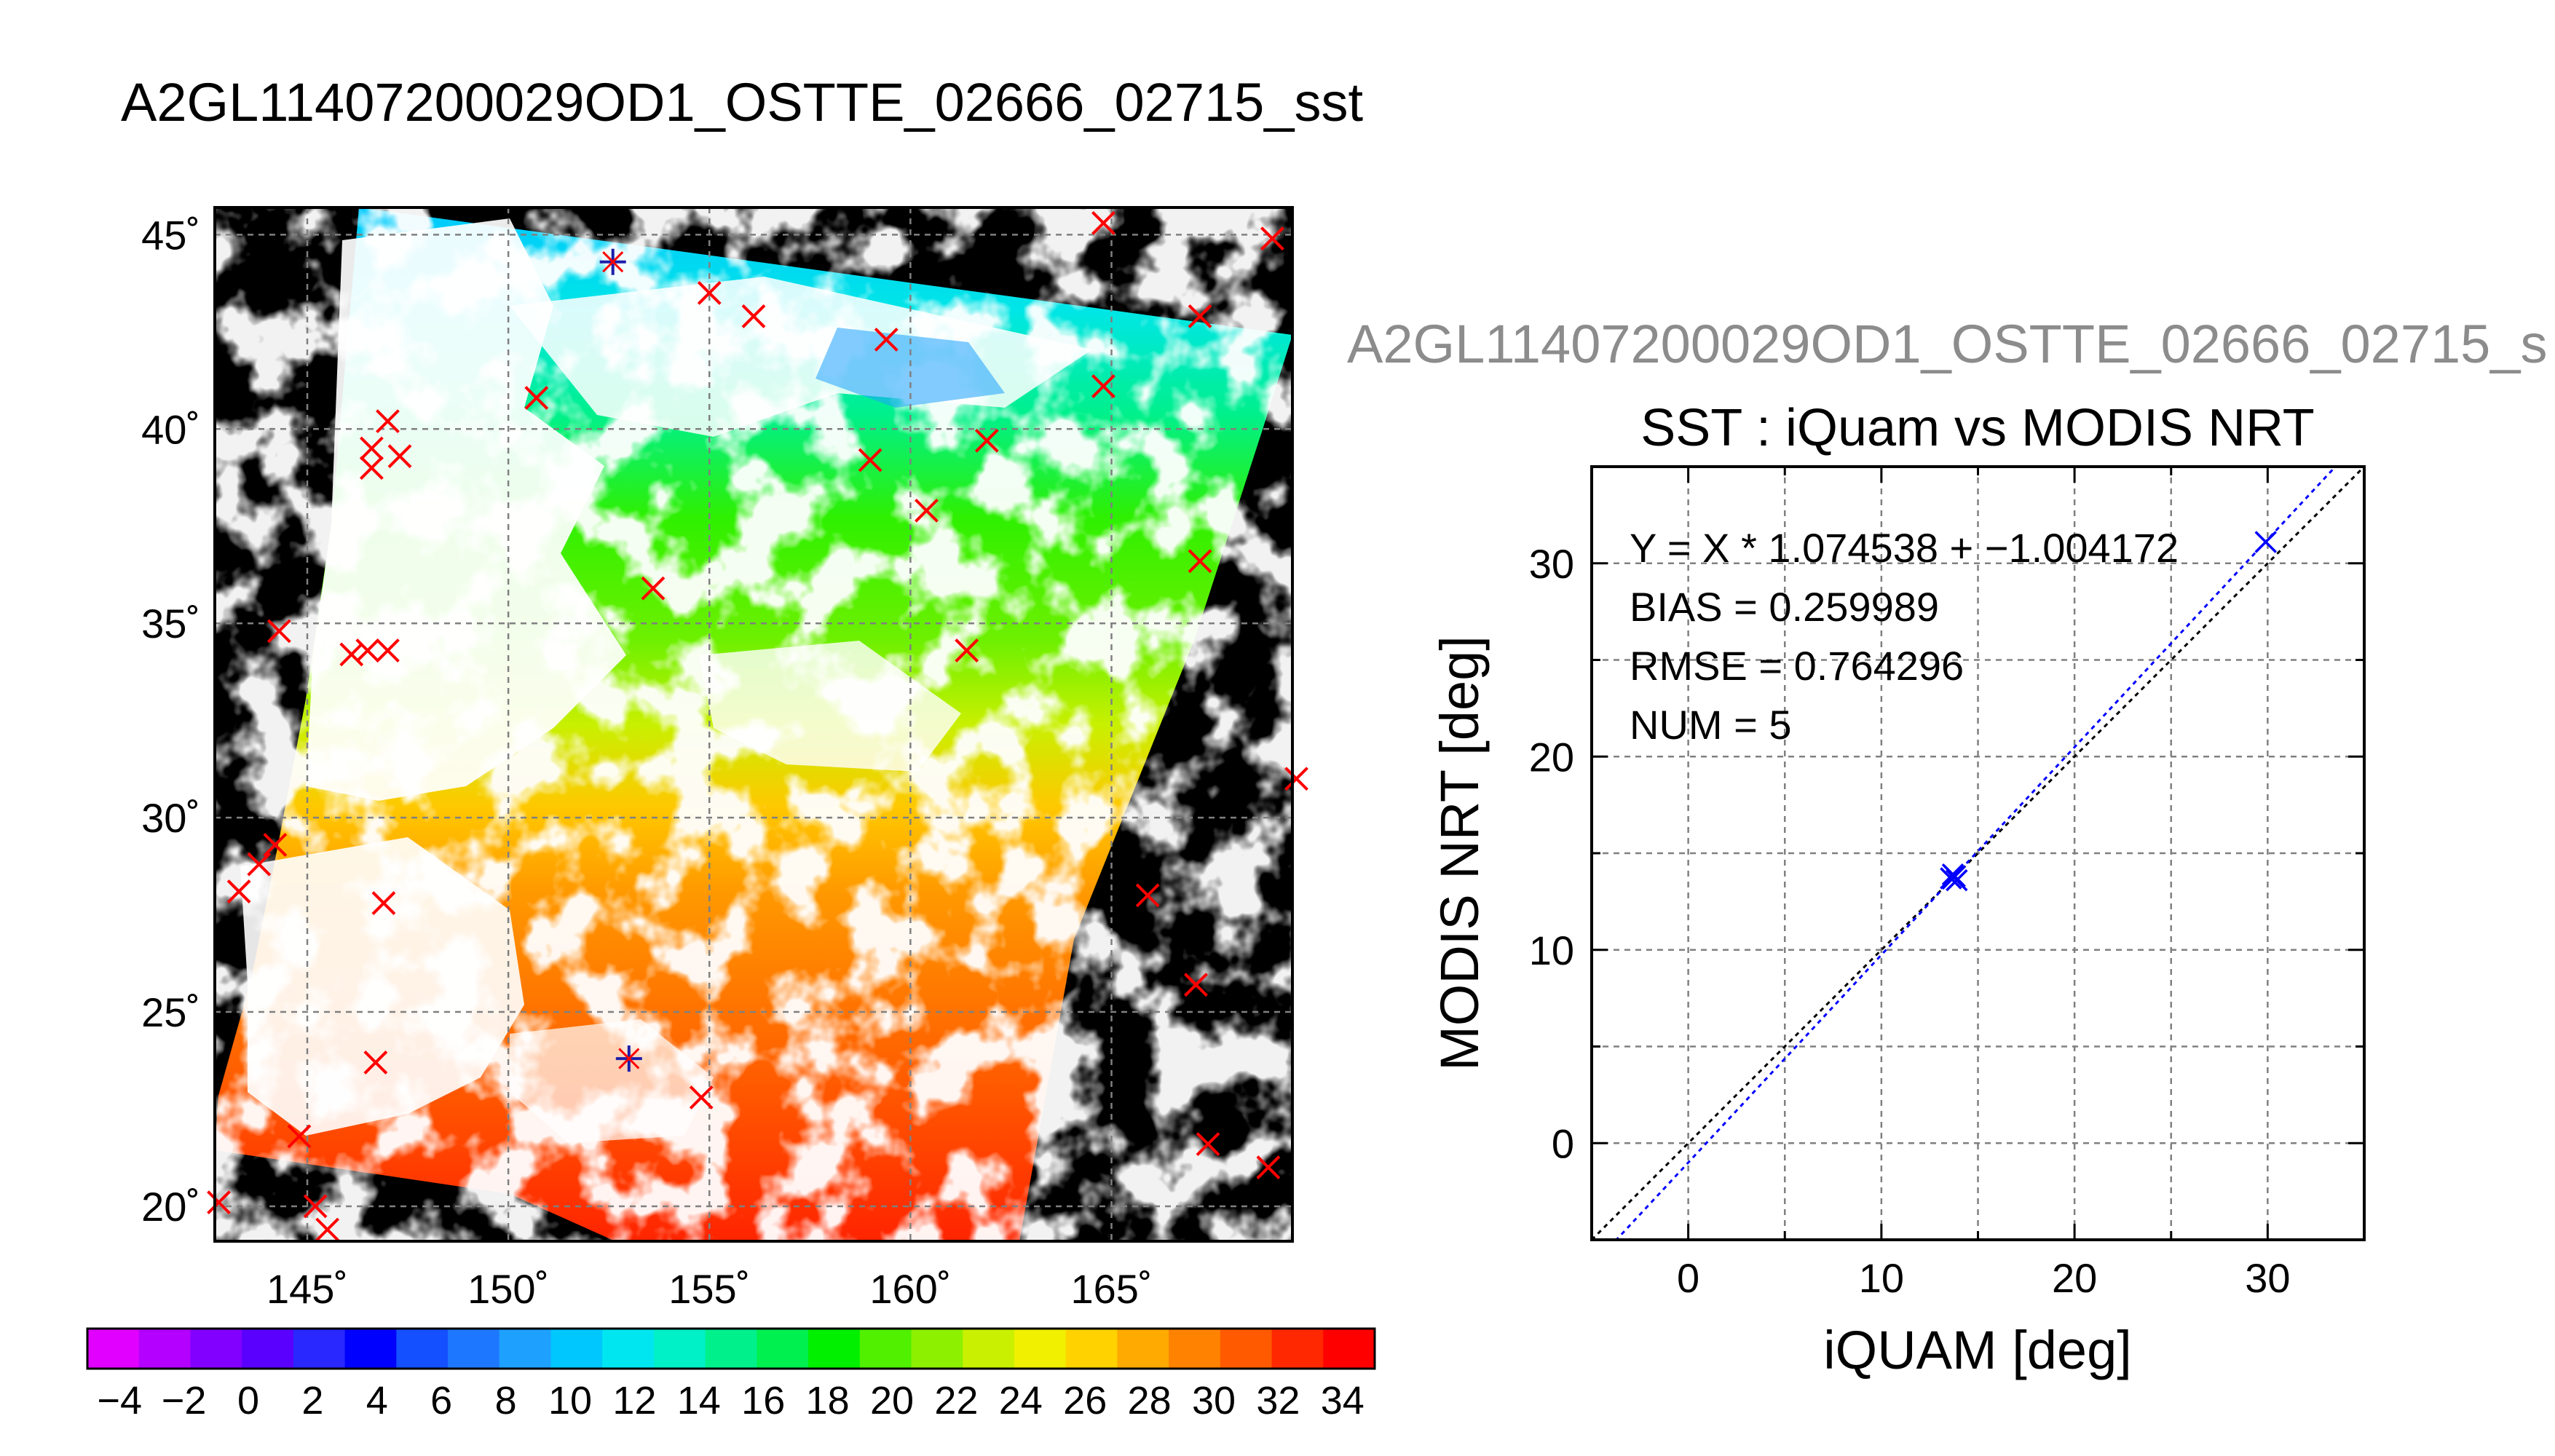 This screenshot has width=2555, height=1456. I want to click on colorbar-tick-label: 0, so click(248, 1401).